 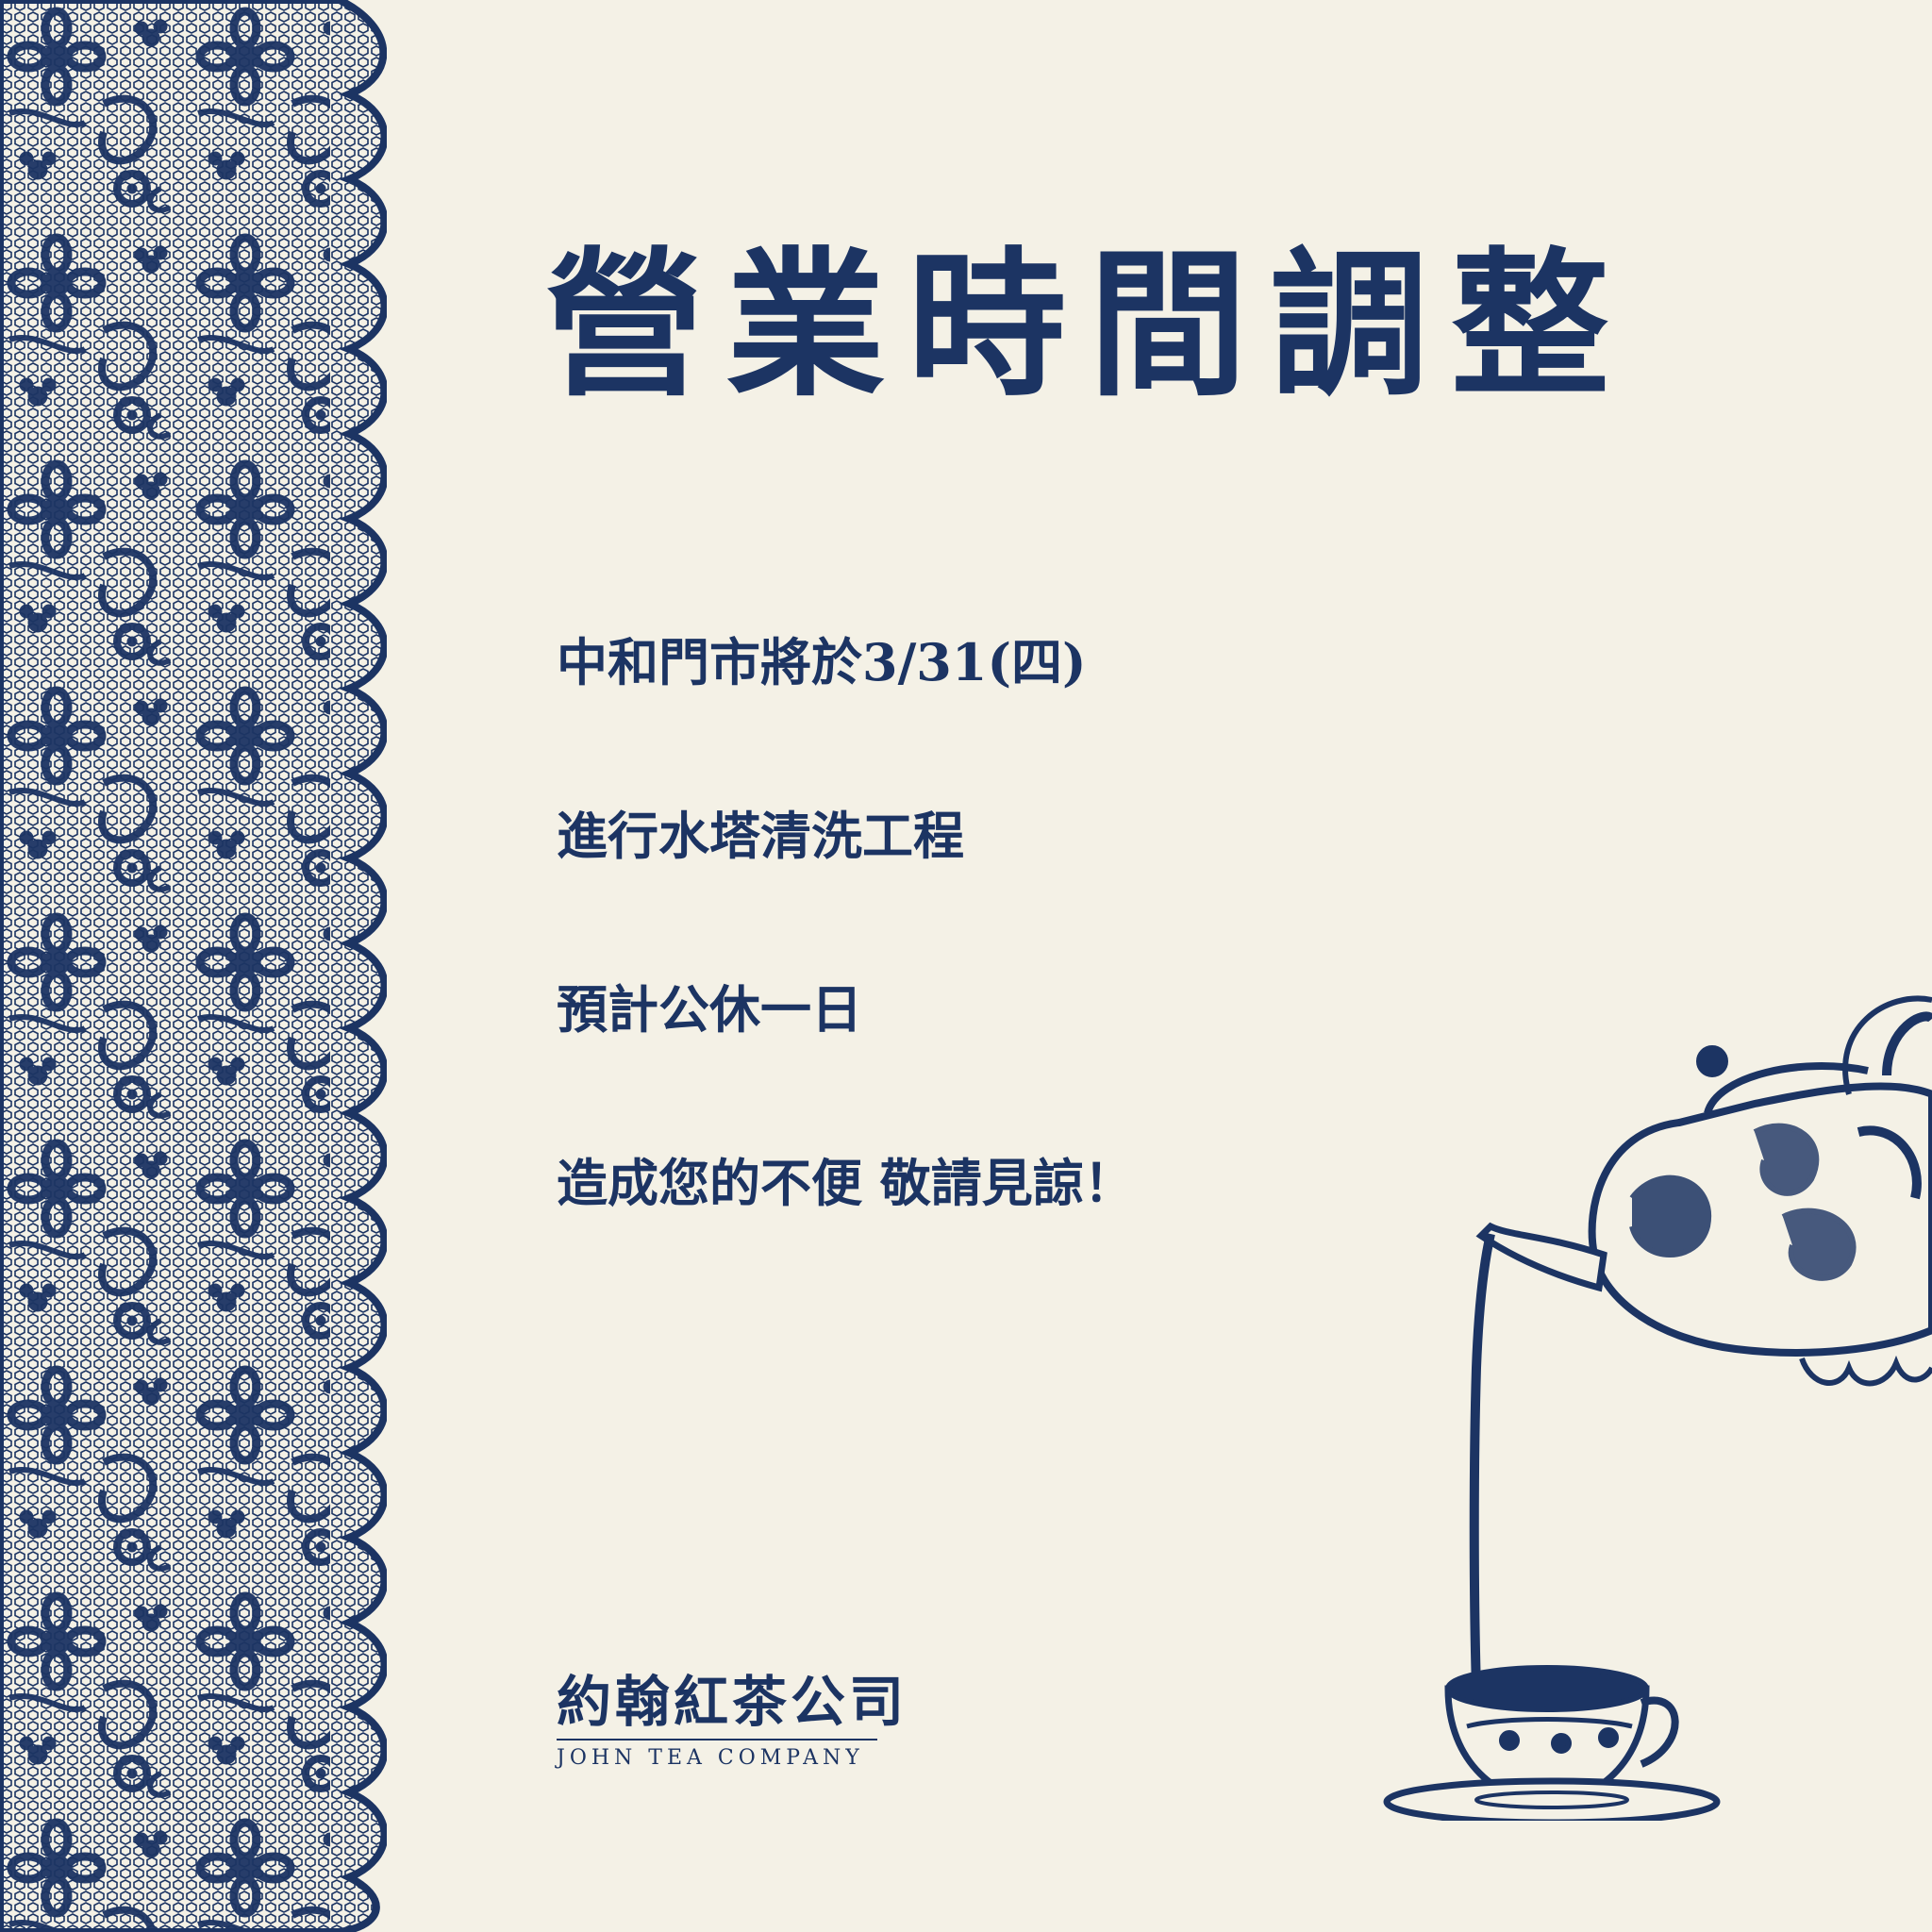 What do you see at coordinates (1645, 1397) in the screenshot?
I see `teapot-pouring-into-cup-icon` at bounding box center [1645, 1397].